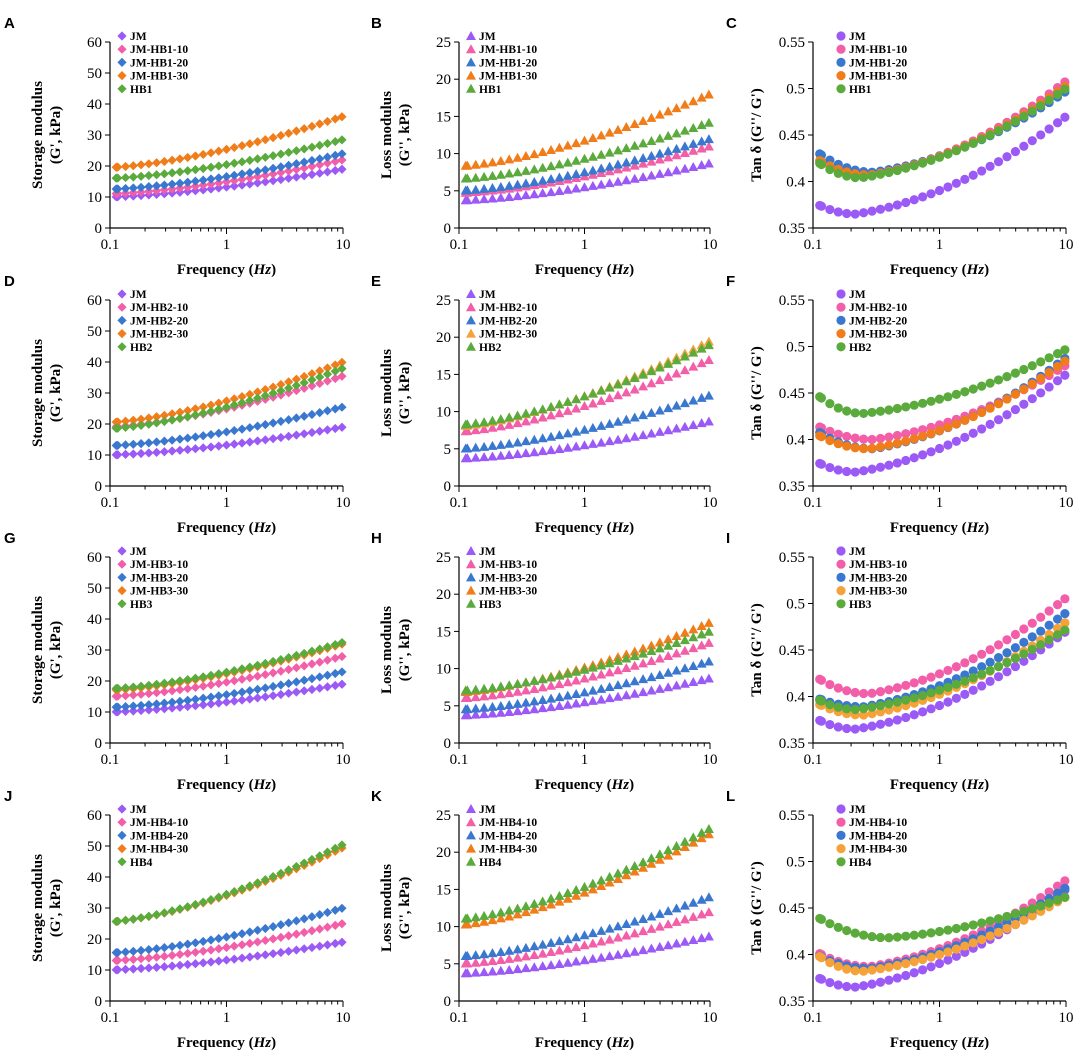 This screenshot has height=1061, width=1084. Describe the element at coordinates (860, 863) in the screenshot. I see `legend-entry: HB4` at that location.